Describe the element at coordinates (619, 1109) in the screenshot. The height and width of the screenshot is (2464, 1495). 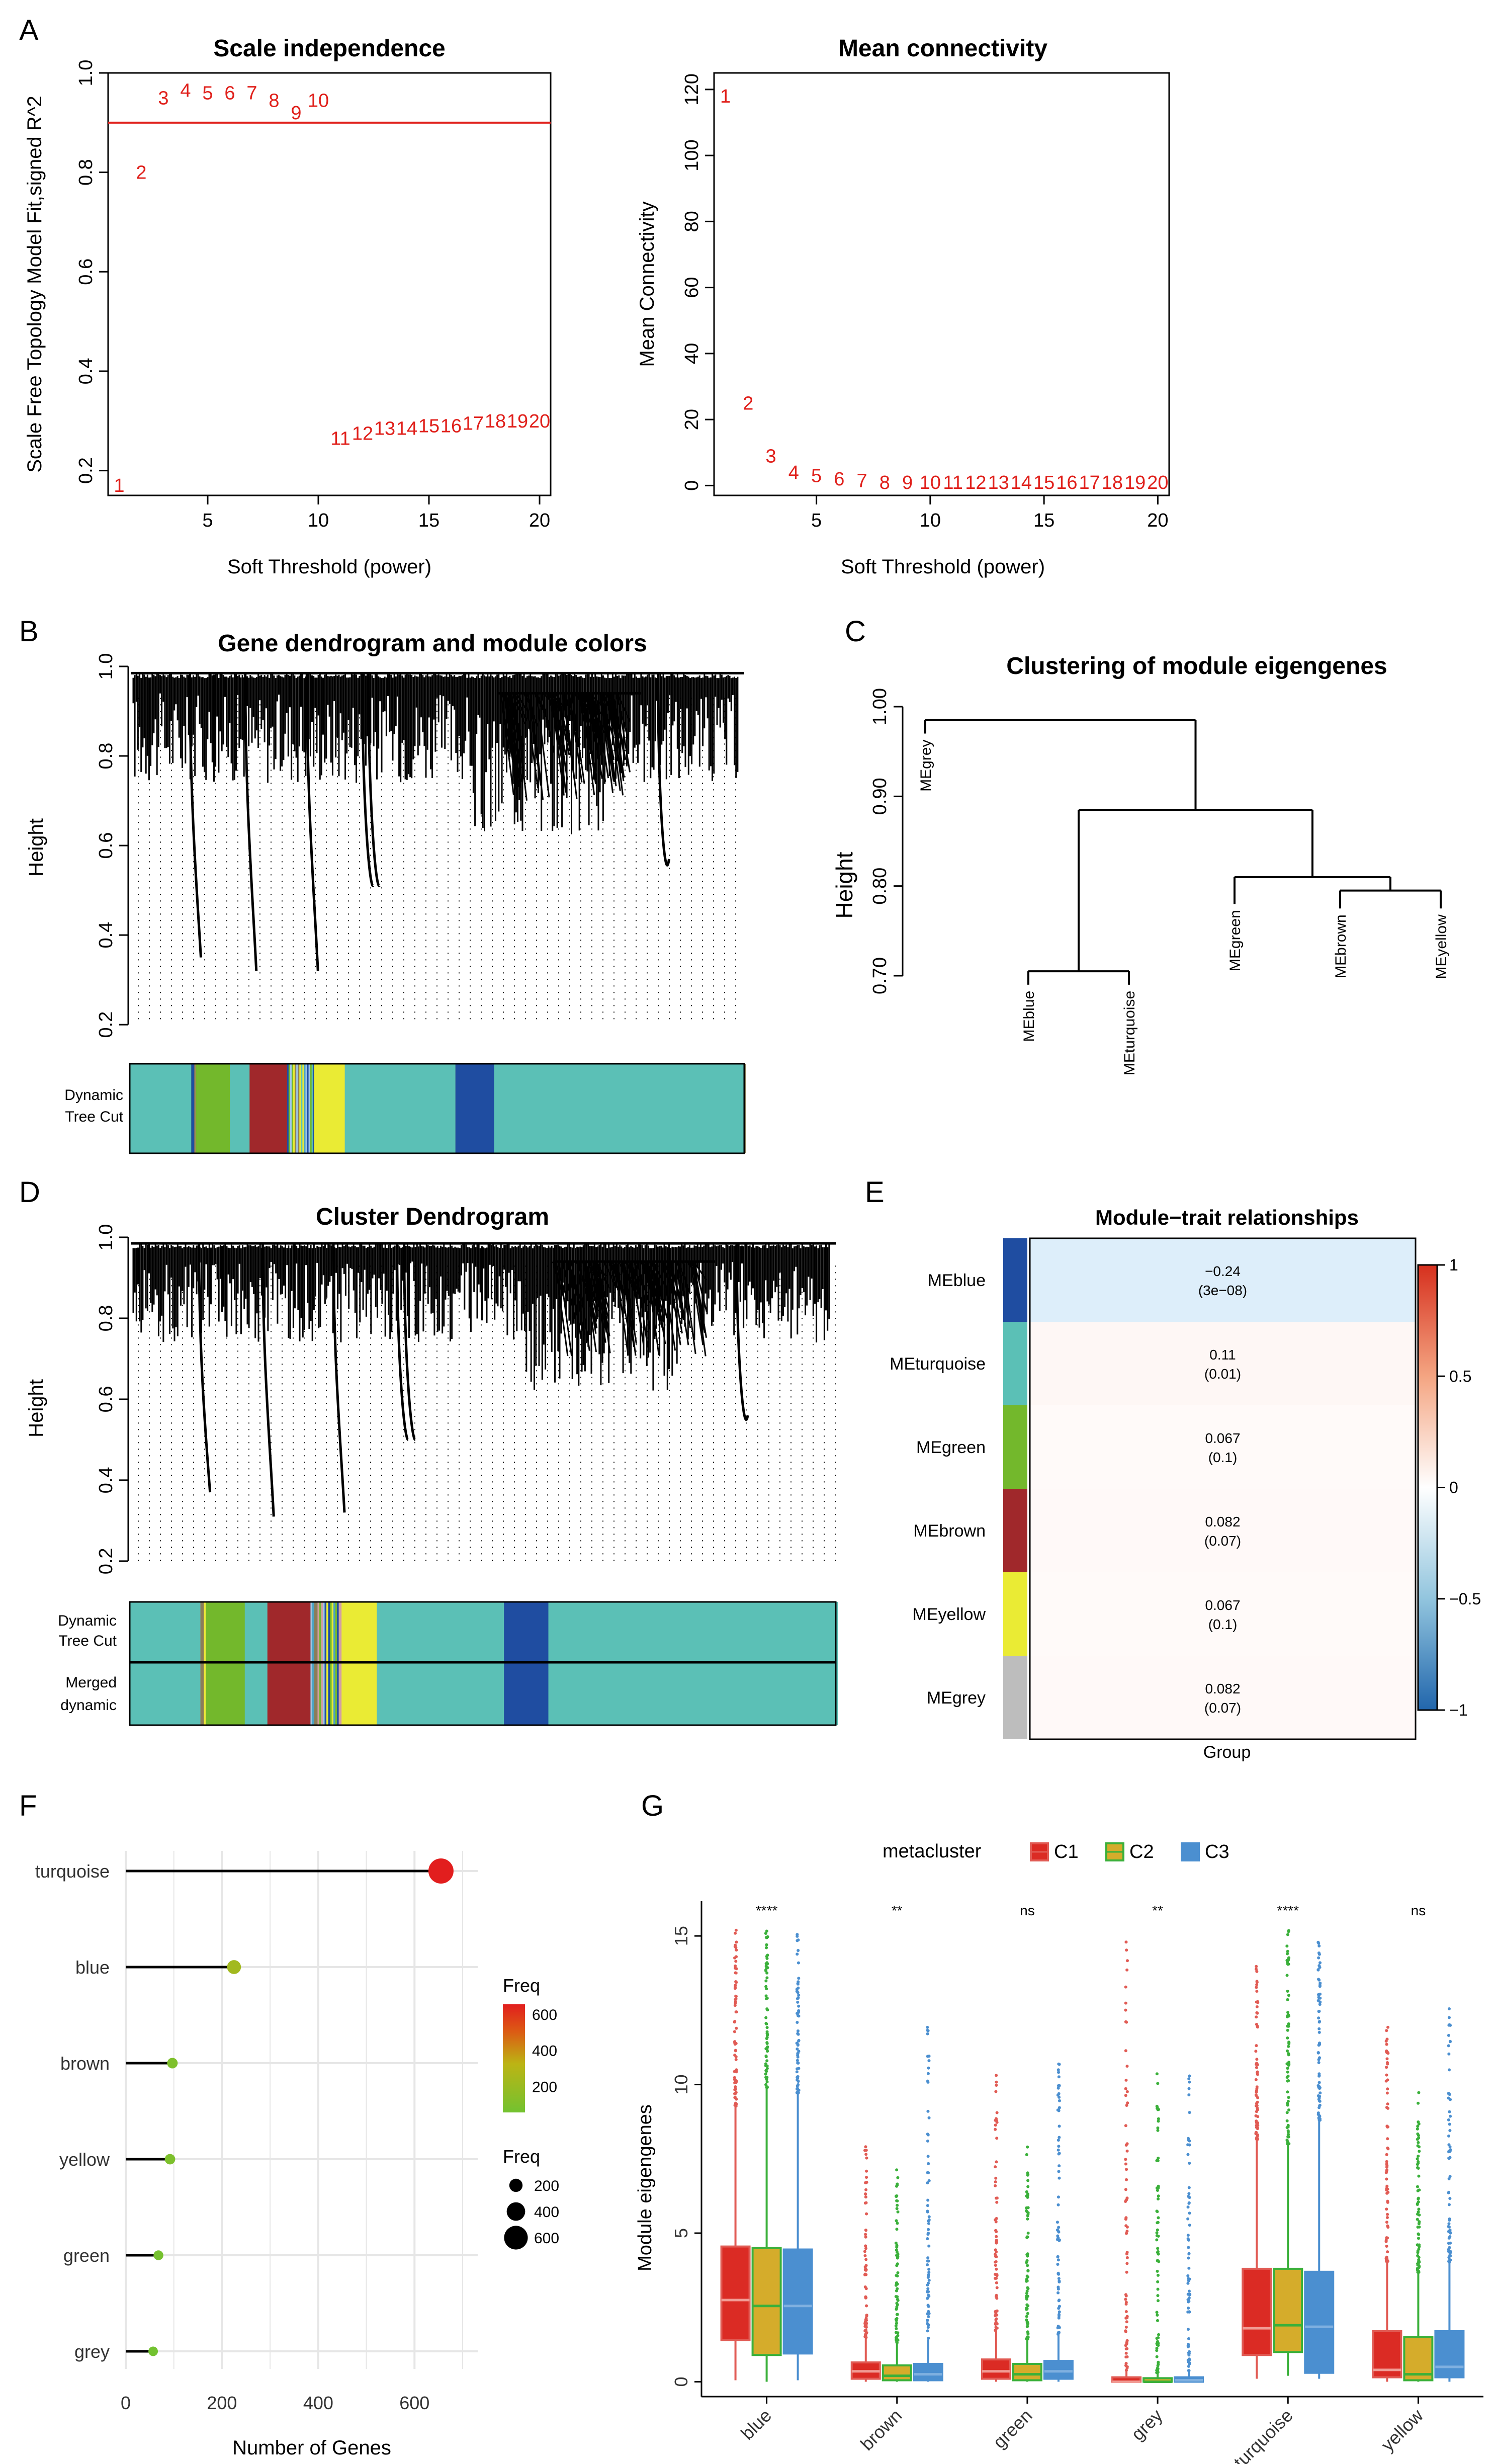
I see `module-band-turquoise` at that location.